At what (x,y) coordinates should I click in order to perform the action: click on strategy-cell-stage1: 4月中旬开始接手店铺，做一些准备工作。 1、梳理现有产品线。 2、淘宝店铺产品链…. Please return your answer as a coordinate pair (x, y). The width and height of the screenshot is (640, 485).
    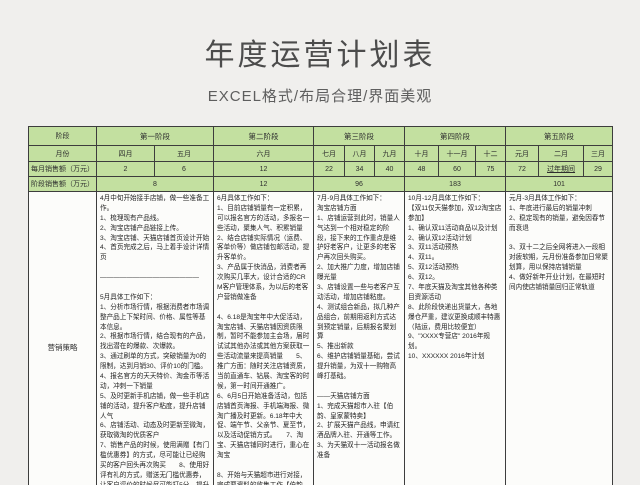
    Looking at the image, I should click on (155, 338).